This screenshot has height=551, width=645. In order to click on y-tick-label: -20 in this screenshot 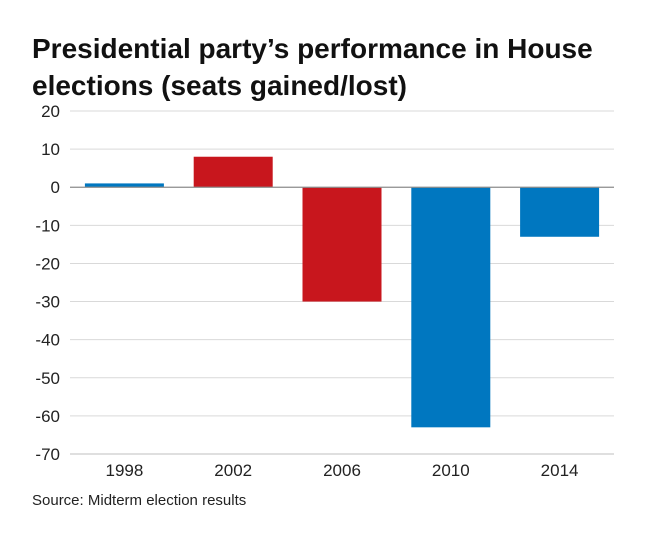, I will do `click(47, 263)`.